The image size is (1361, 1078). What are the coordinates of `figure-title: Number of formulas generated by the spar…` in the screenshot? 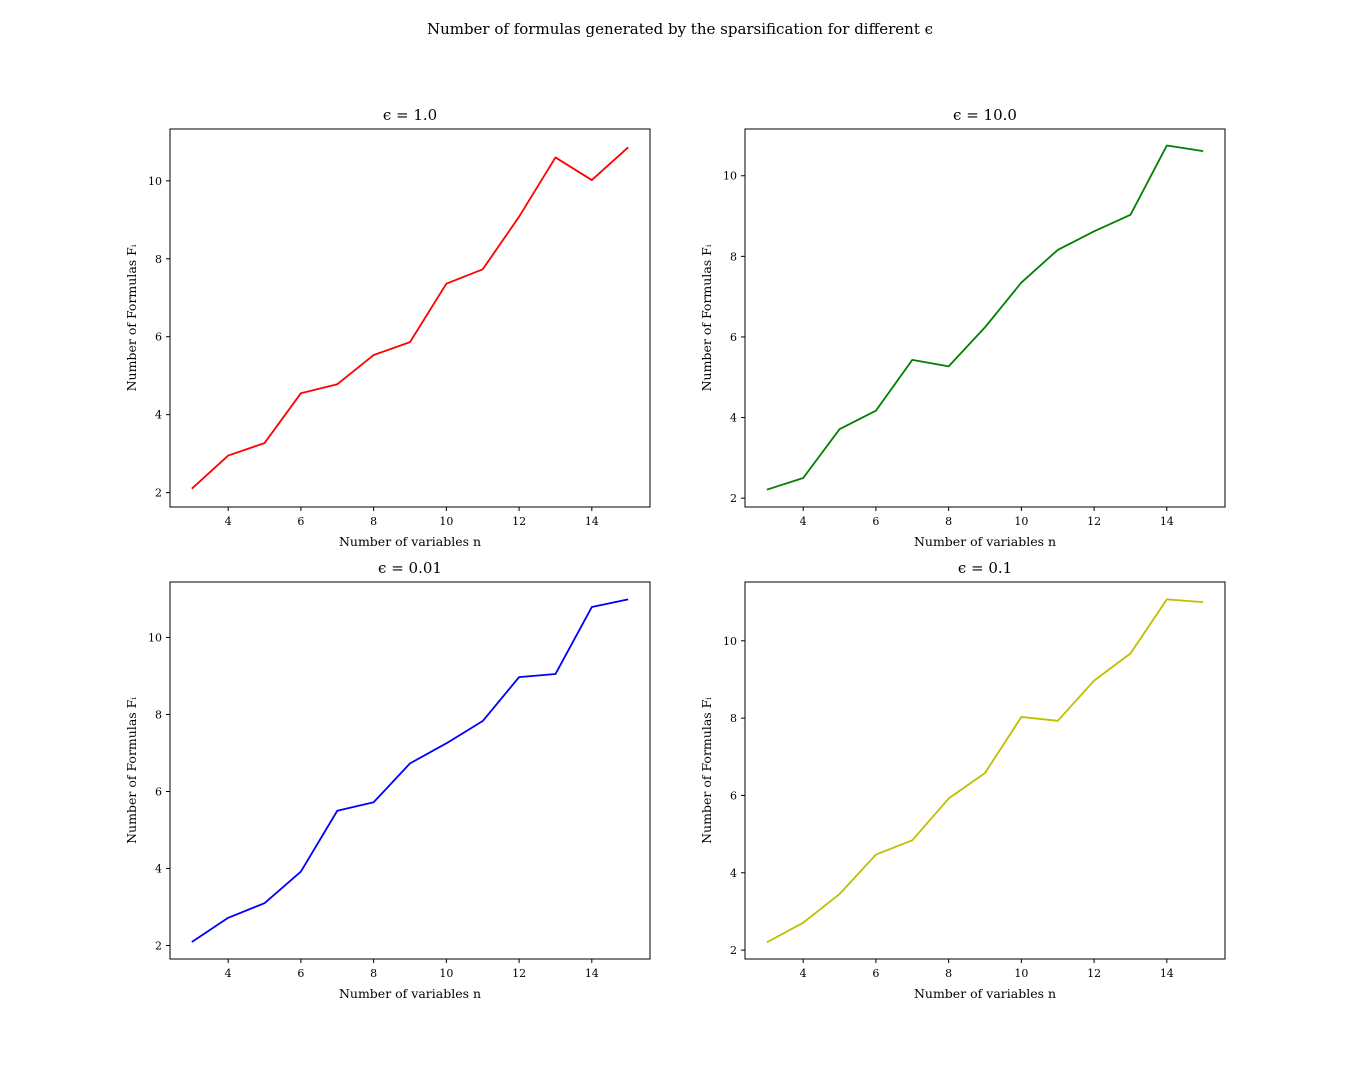 It's located at (680, 29).